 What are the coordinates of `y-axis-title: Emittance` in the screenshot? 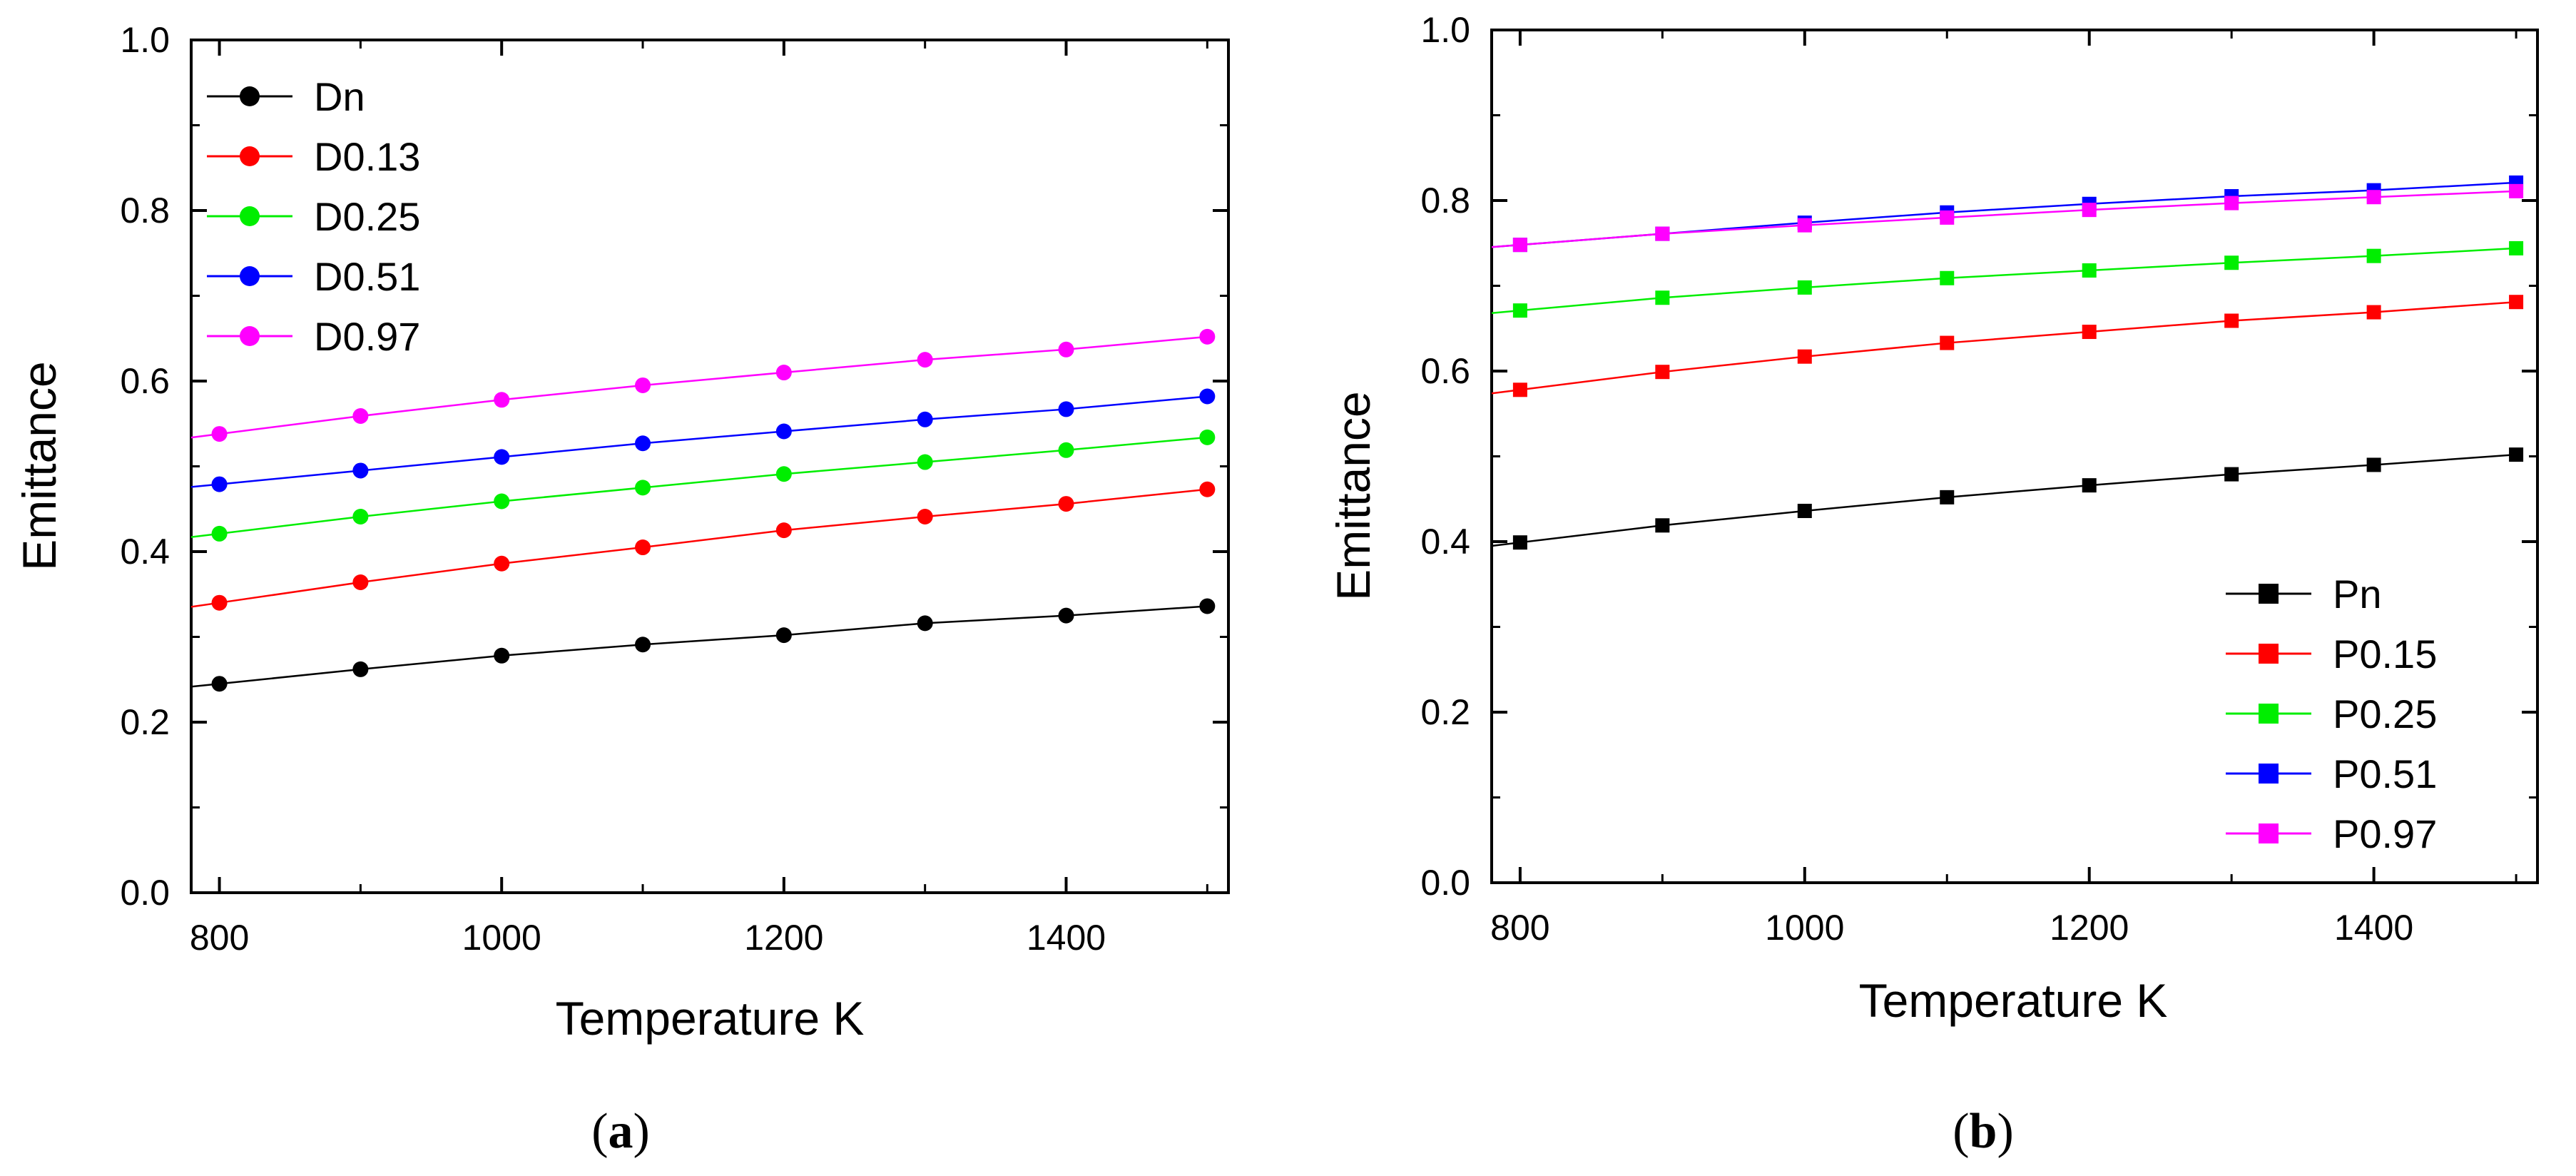 It's located at (1353, 496).